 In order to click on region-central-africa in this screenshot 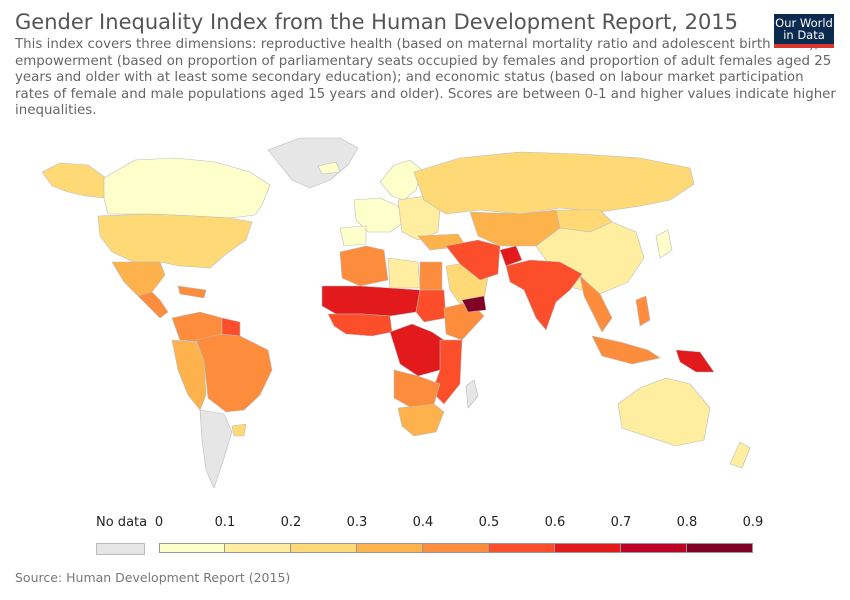, I will do `click(417, 350)`.